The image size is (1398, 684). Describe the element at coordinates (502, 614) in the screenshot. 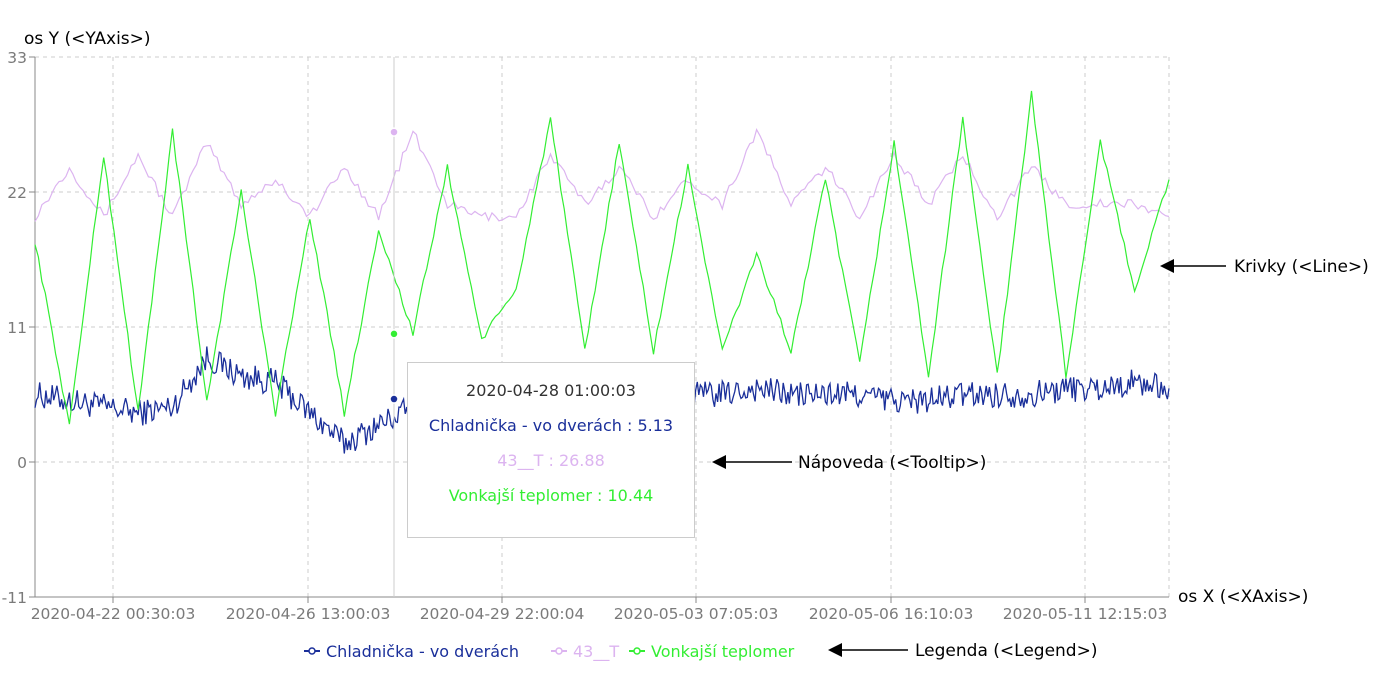

I see `x-tick-label: 2020-04-29 22:00:04` at that location.